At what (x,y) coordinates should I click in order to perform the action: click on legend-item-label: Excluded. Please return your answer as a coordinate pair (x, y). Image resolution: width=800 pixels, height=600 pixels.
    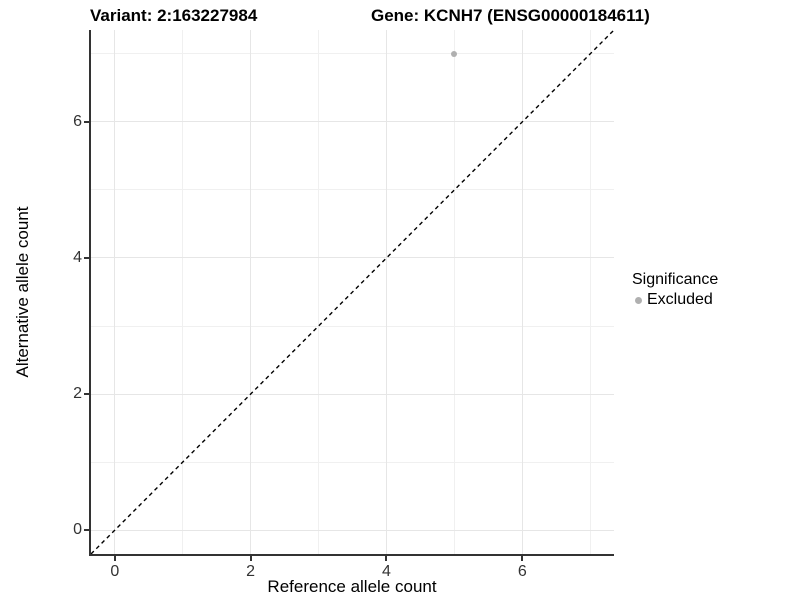
    Looking at the image, I should click on (680, 299).